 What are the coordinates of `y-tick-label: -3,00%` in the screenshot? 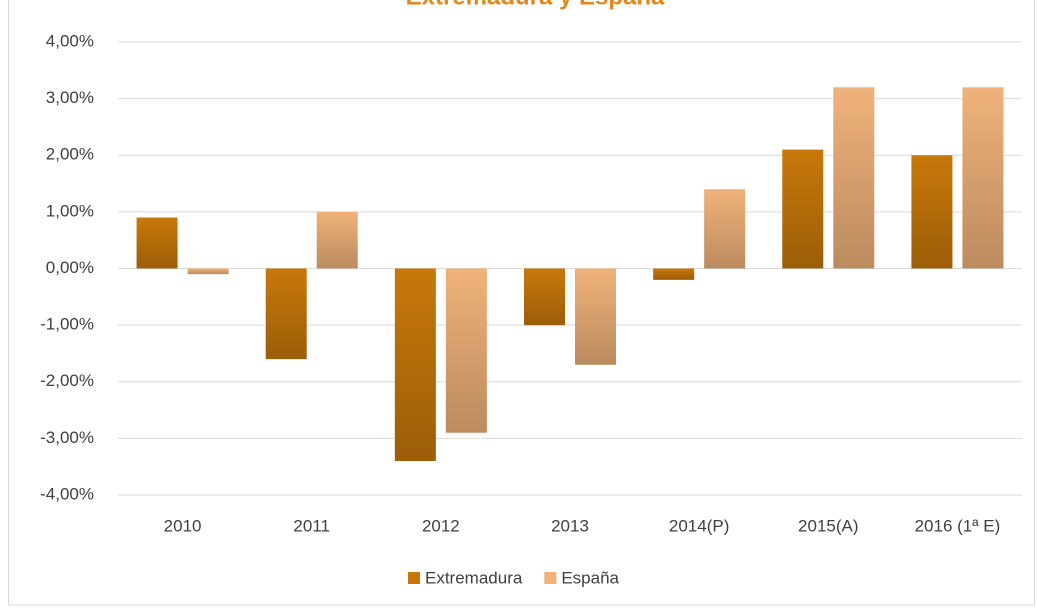 It's located at (67, 437).